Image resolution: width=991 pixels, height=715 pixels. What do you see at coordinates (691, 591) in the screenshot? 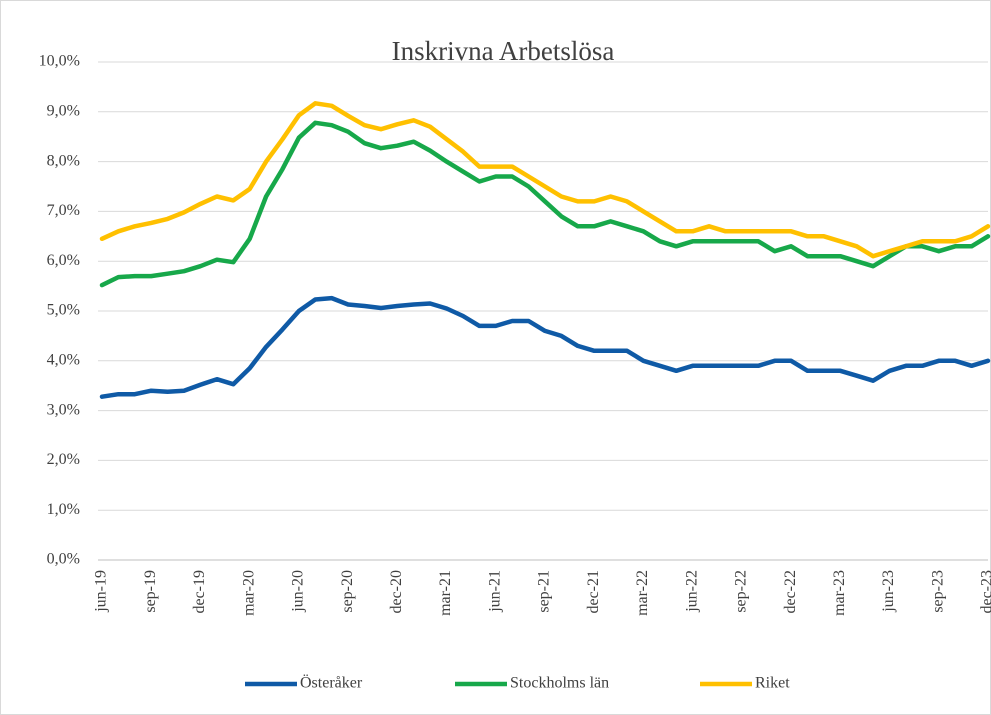
I see `x-tick-label: jun-22` at bounding box center [691, 591].